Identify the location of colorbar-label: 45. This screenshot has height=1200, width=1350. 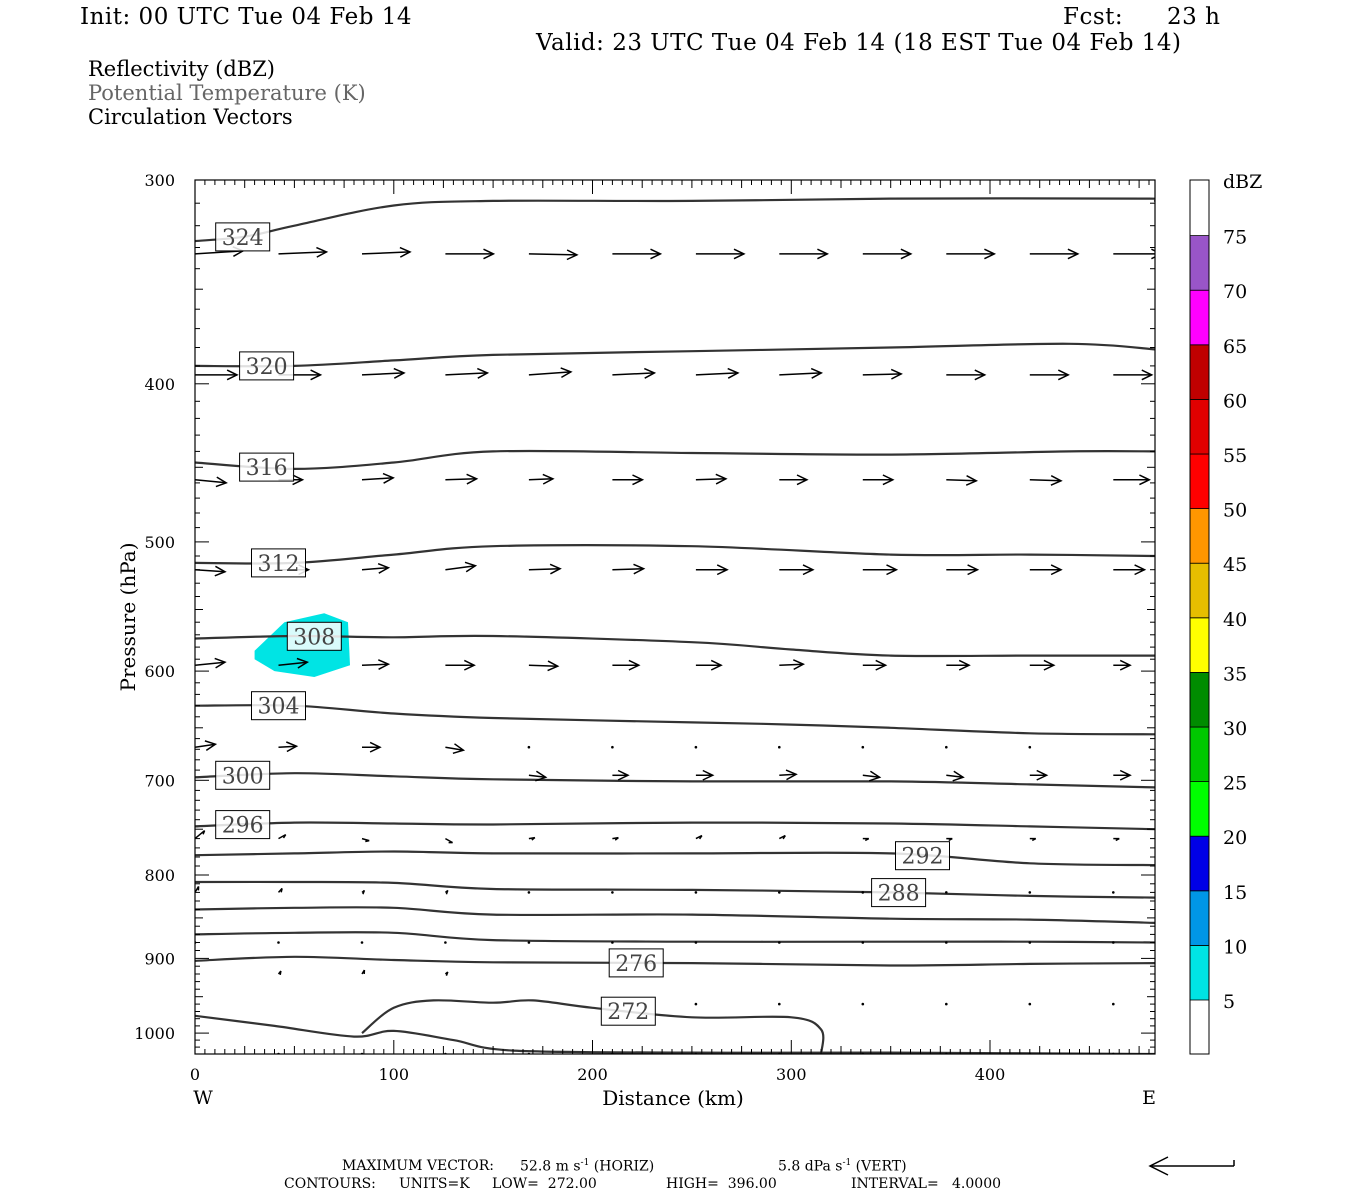
(1235, 565).